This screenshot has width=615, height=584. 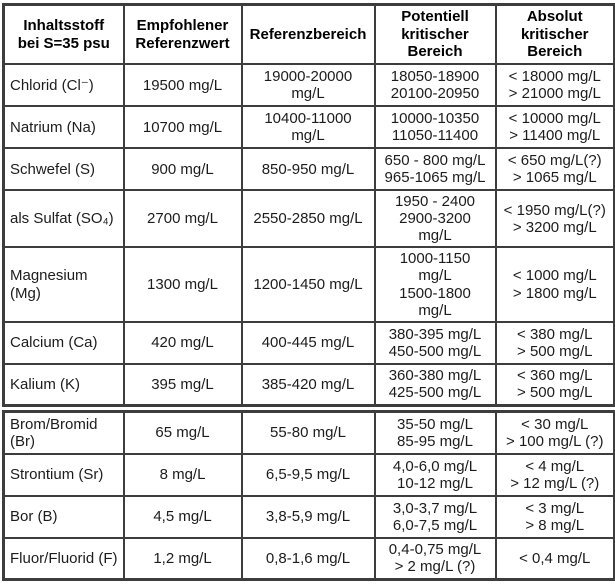 I want to click on reference-range-cell: 19000-20000 mg/L, so click(x=308, y=85).